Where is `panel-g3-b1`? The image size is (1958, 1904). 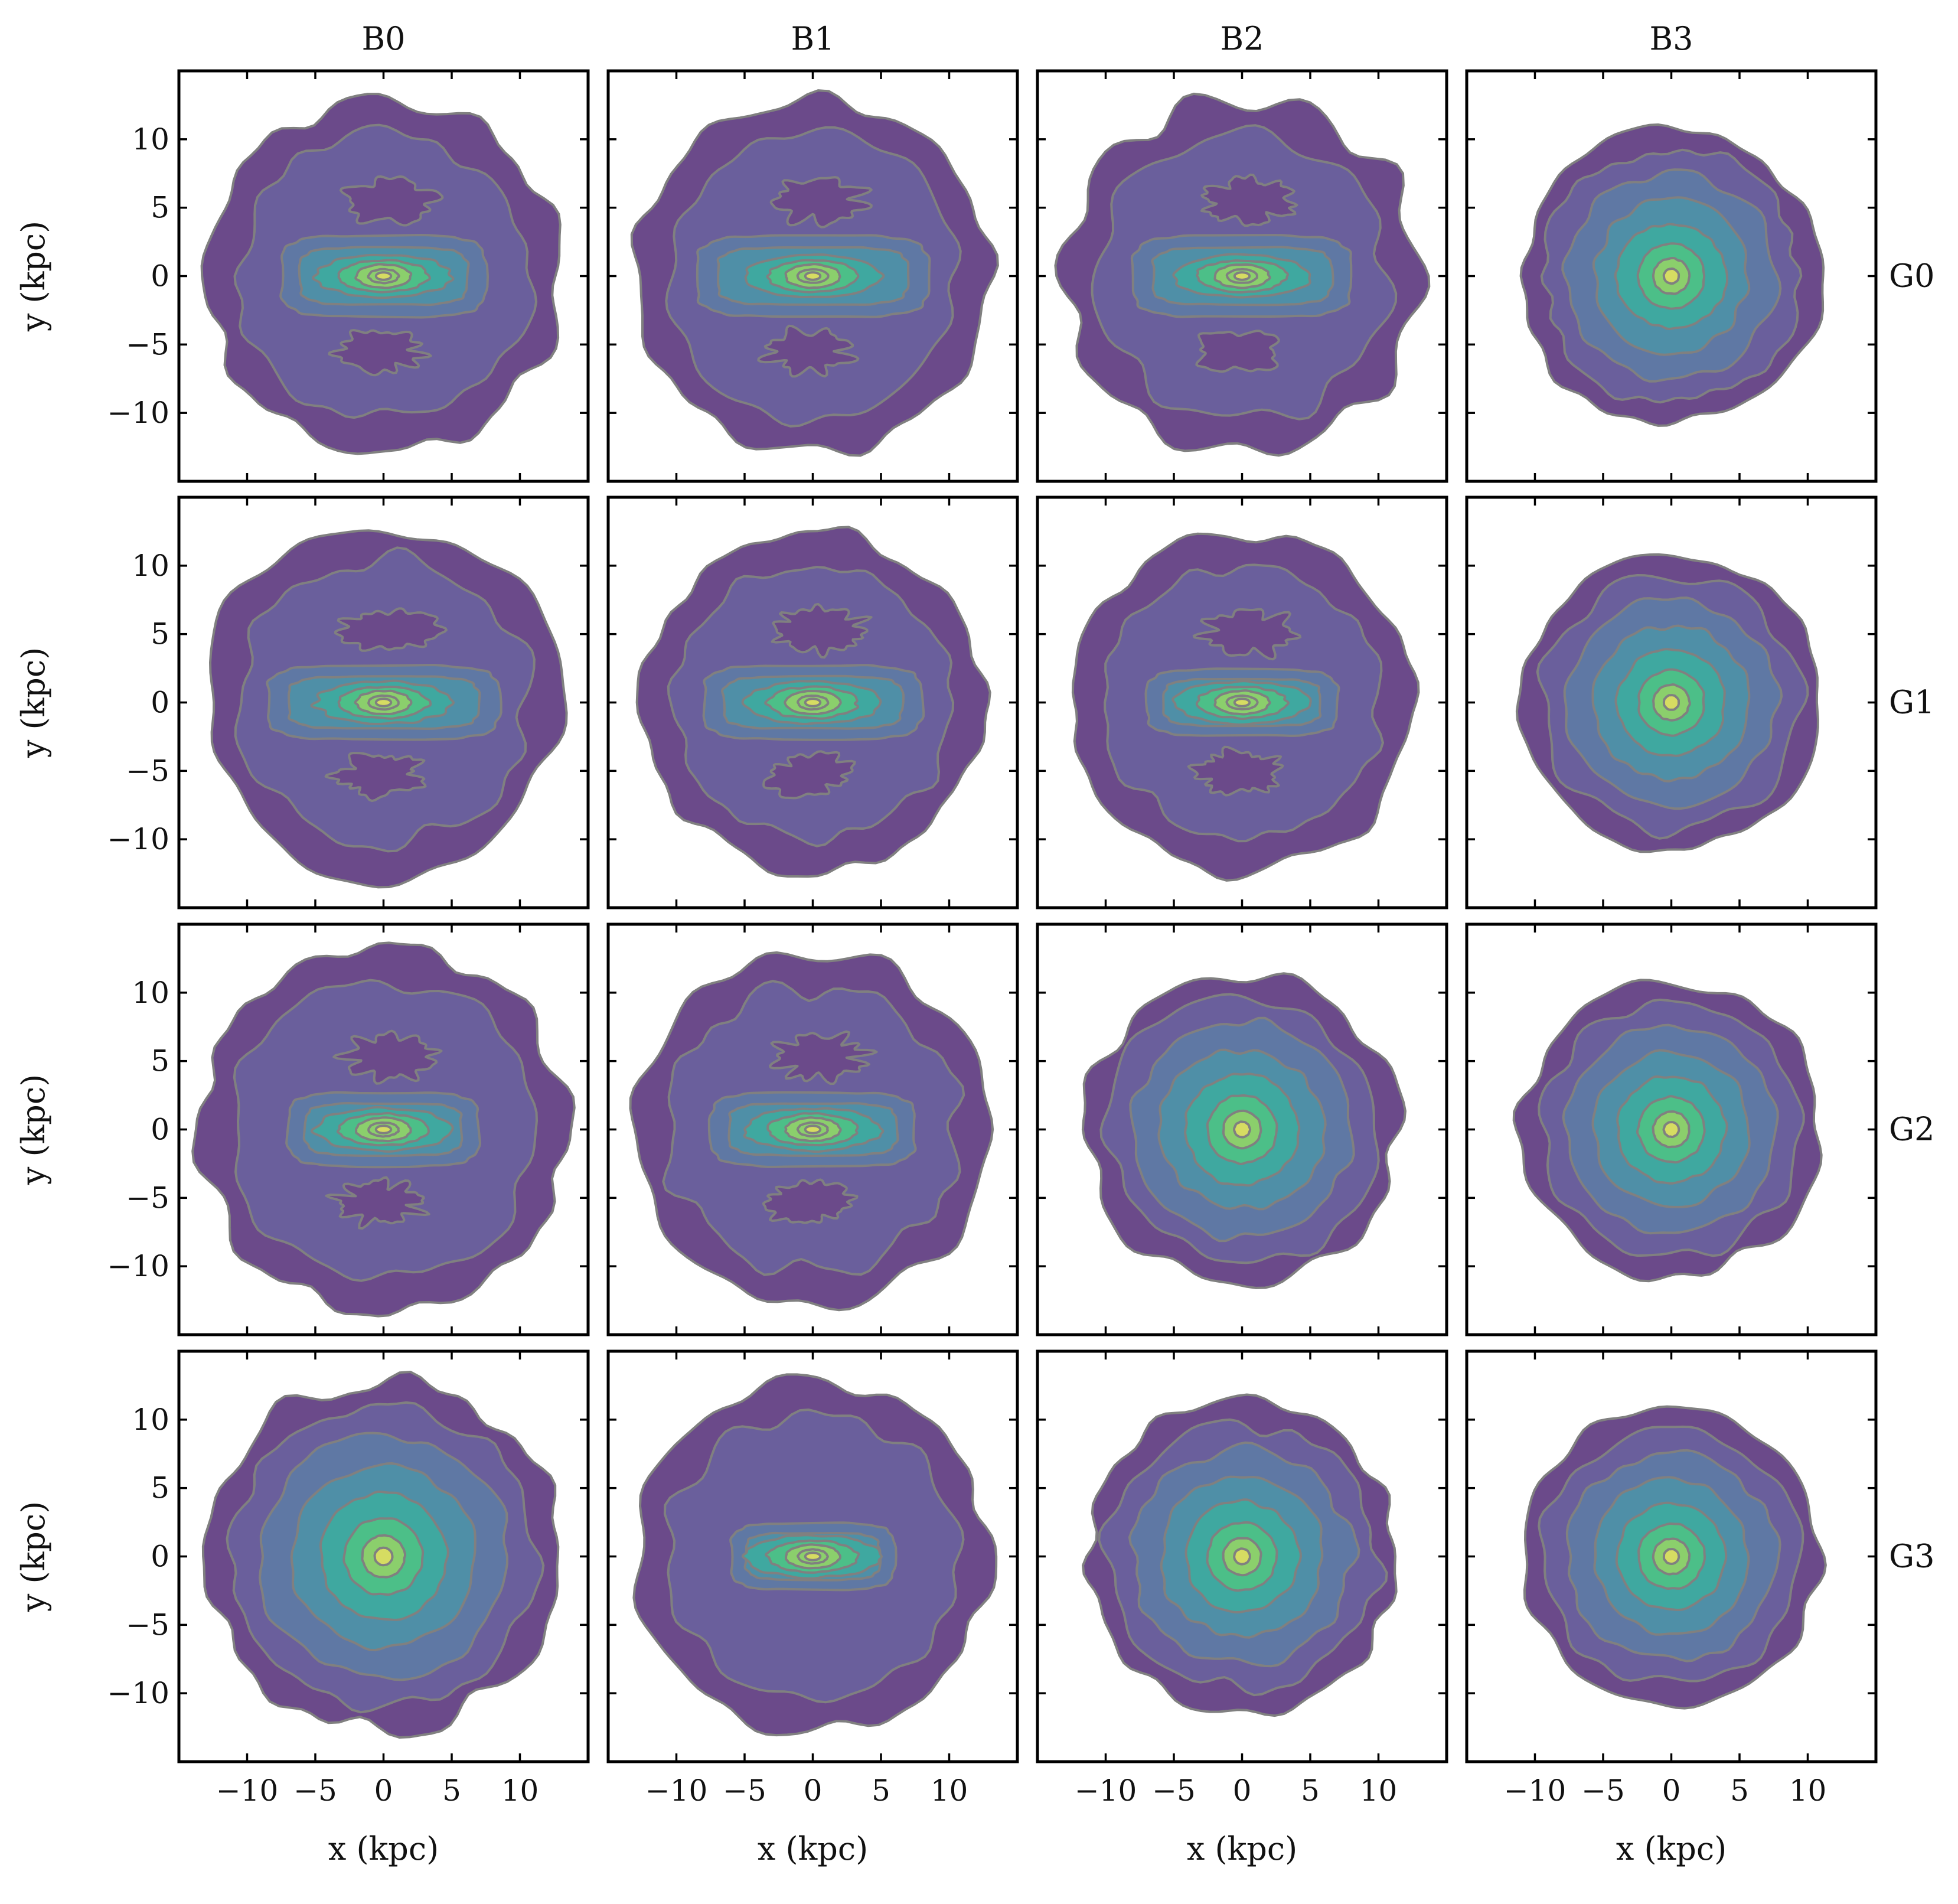 panel-g3-b1 is located at coordinates (815, 1555).